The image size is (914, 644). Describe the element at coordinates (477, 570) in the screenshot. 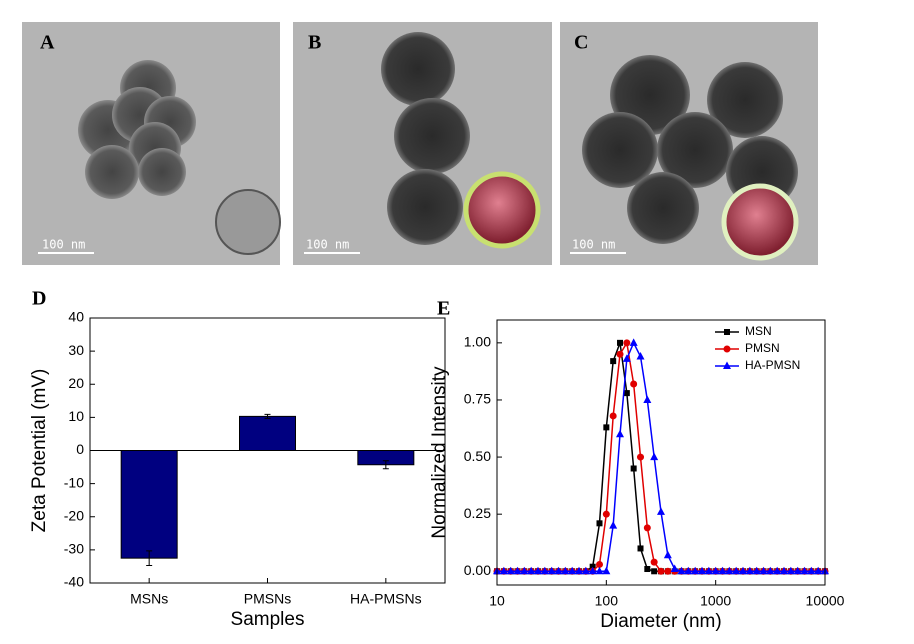

I see `y-tick-label: 0.00` at that location.